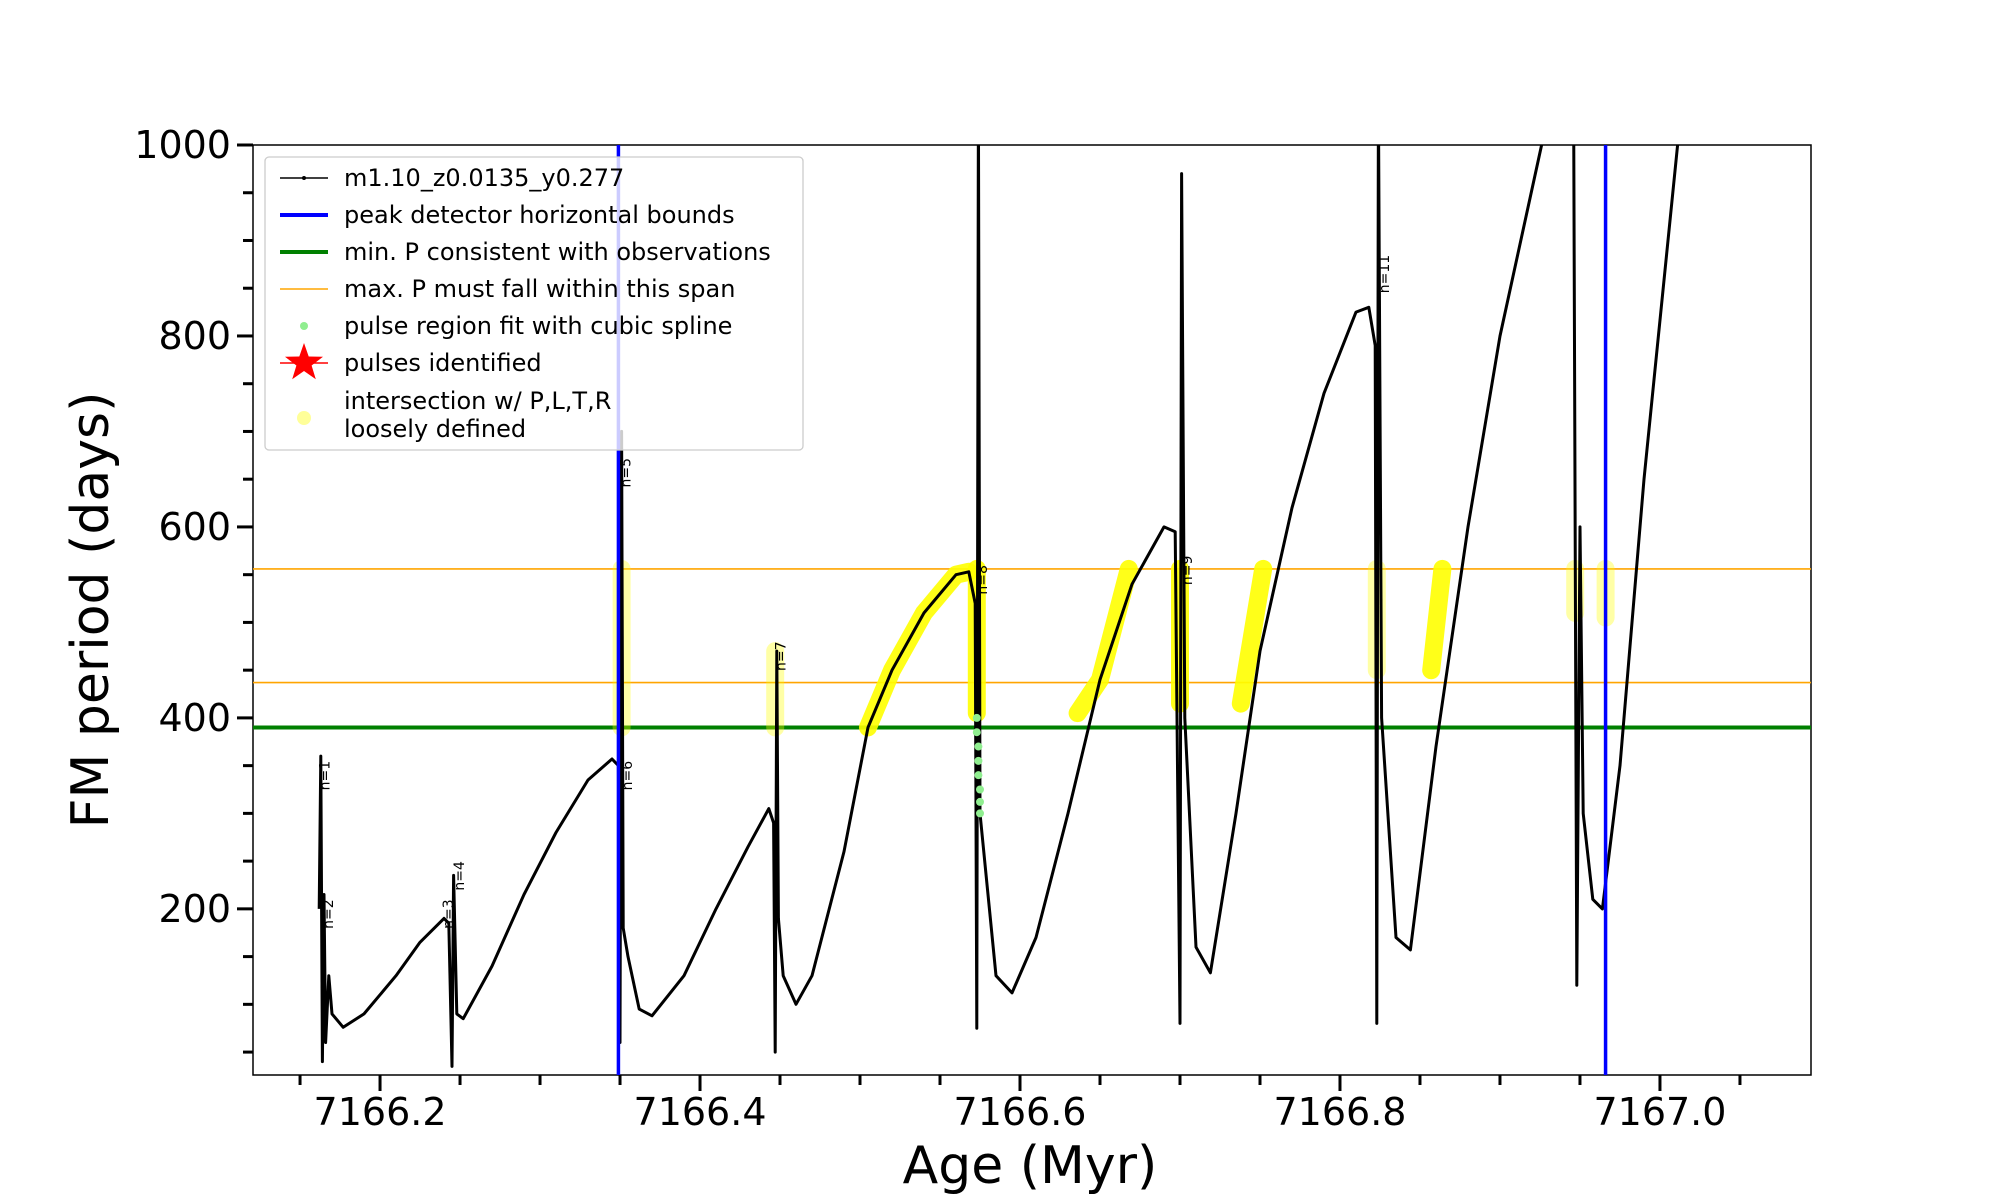  I want to click on y-axis-label: FM period (days), so click(91, 610).